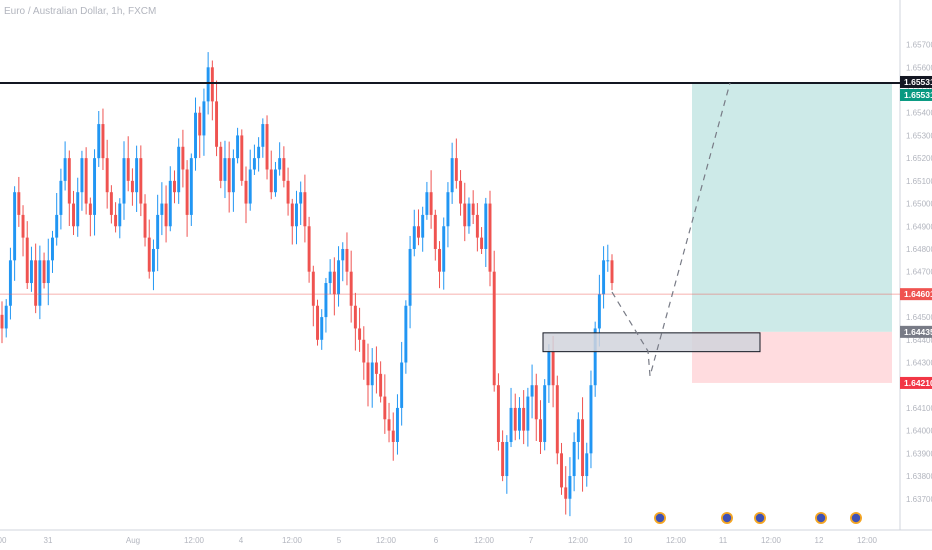  I want to click on time-tick-label: Aug, so click(133, 540).